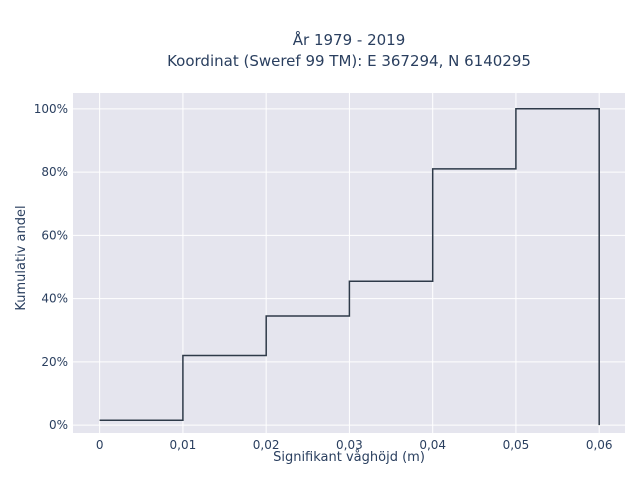 This screenshot has height=480, width=640. I want to click on y-tick-label: 100%, so click(51, 109).